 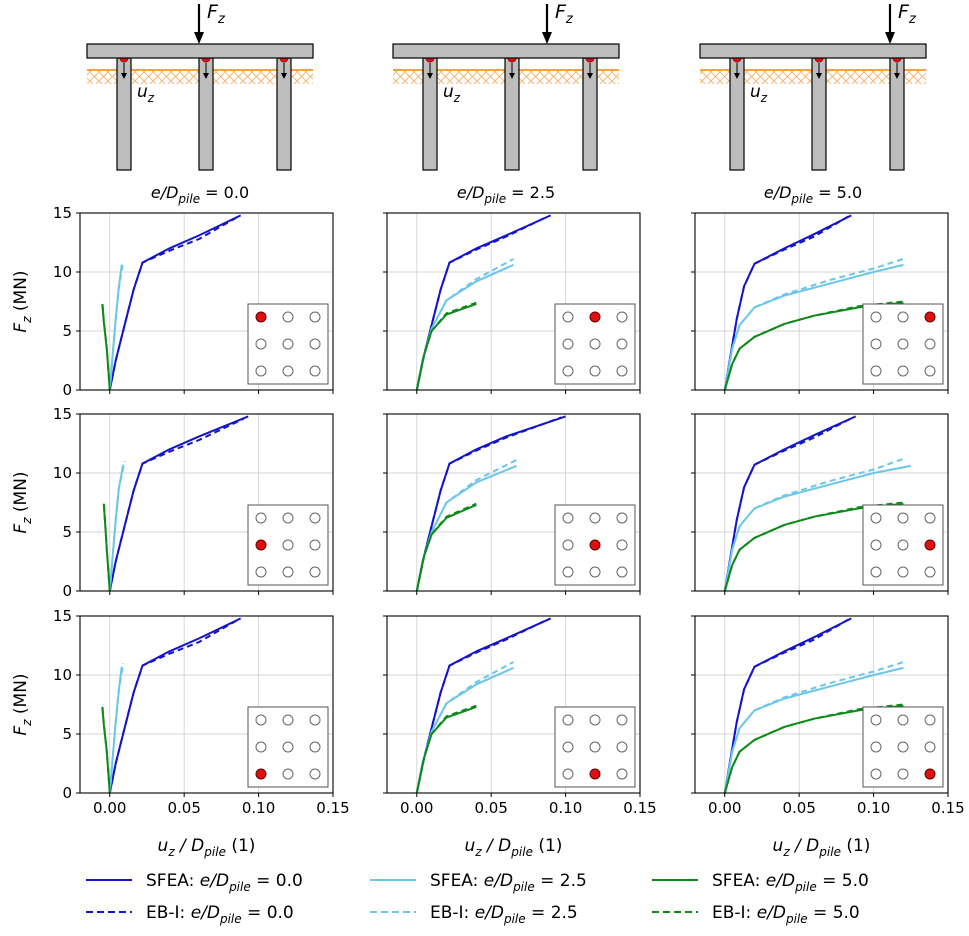 I want to click on x-tick-label: 0.15, so click(x=947, y=808).